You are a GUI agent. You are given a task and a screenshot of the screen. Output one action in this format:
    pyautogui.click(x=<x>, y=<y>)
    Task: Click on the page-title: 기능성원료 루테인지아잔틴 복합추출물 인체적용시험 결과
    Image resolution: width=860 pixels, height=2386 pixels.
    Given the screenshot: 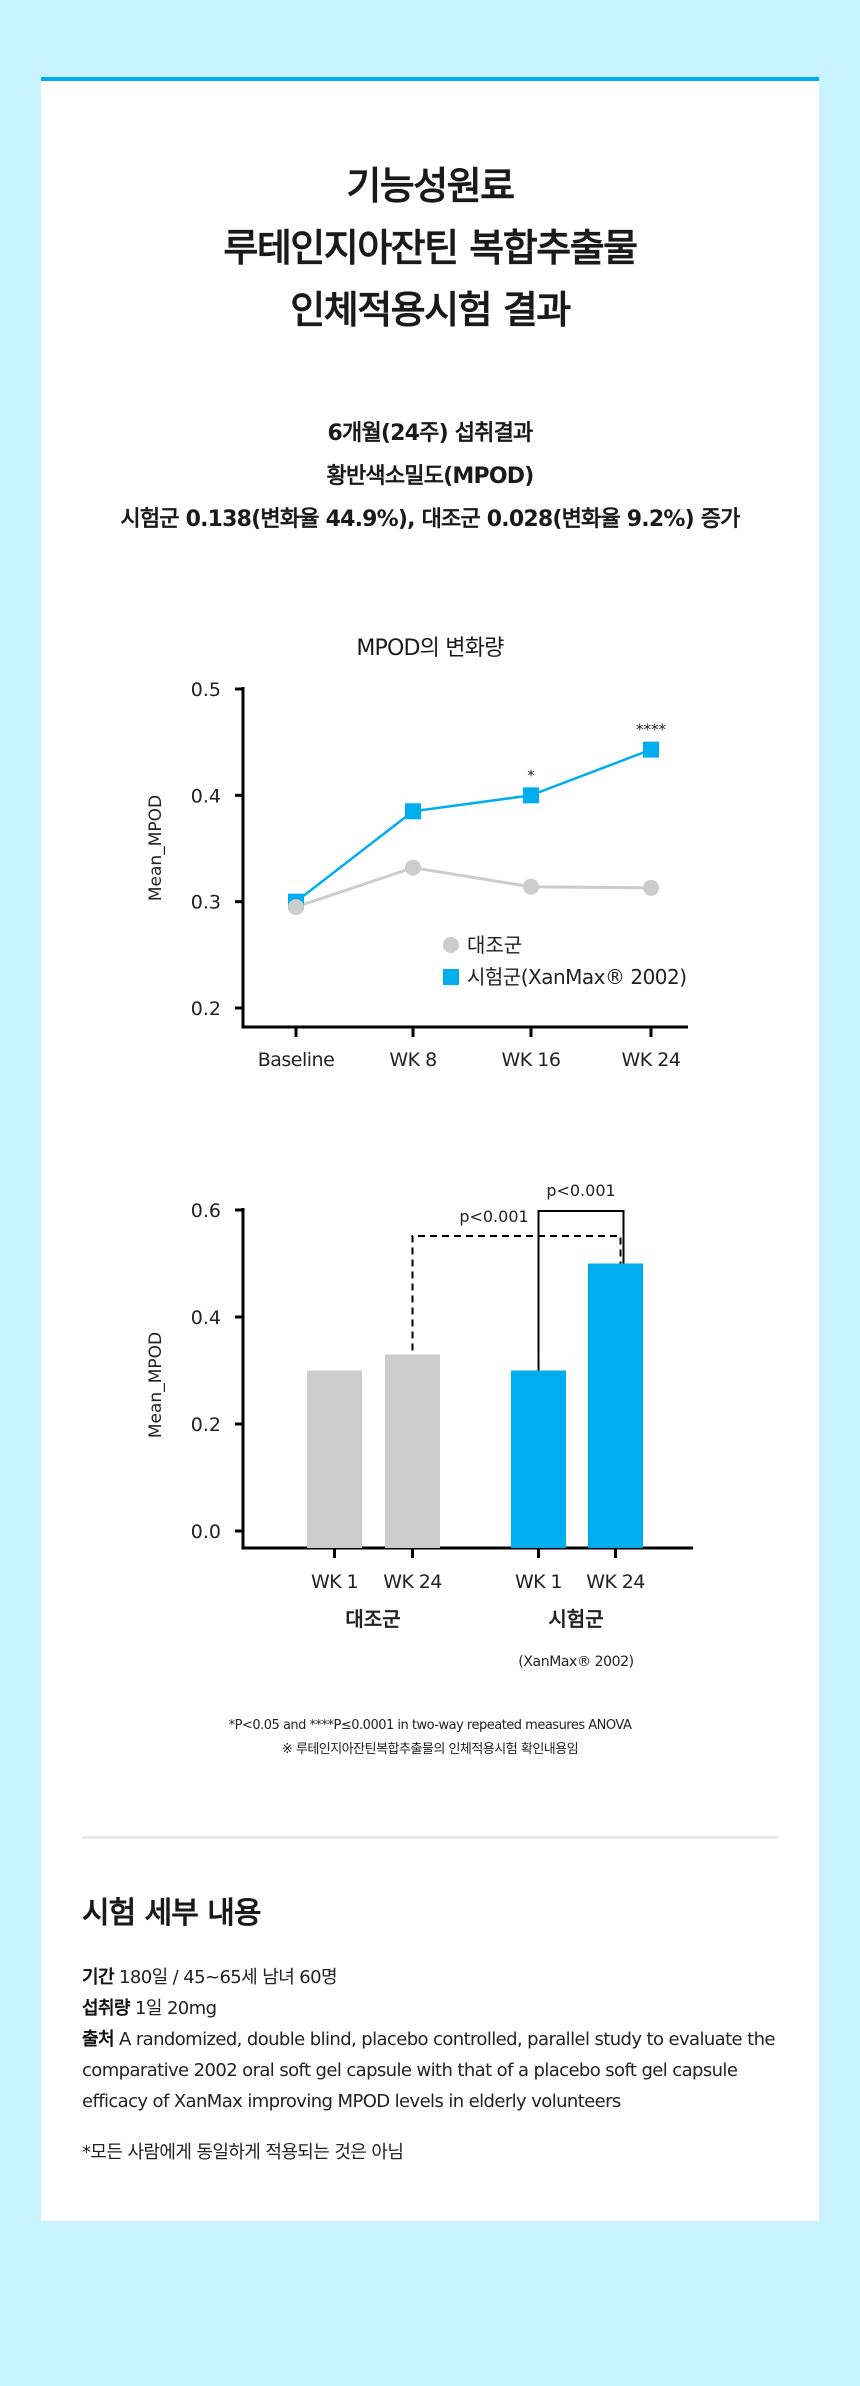 What is the action you would take?
    pyautogui.click(x=430, y=248)
    